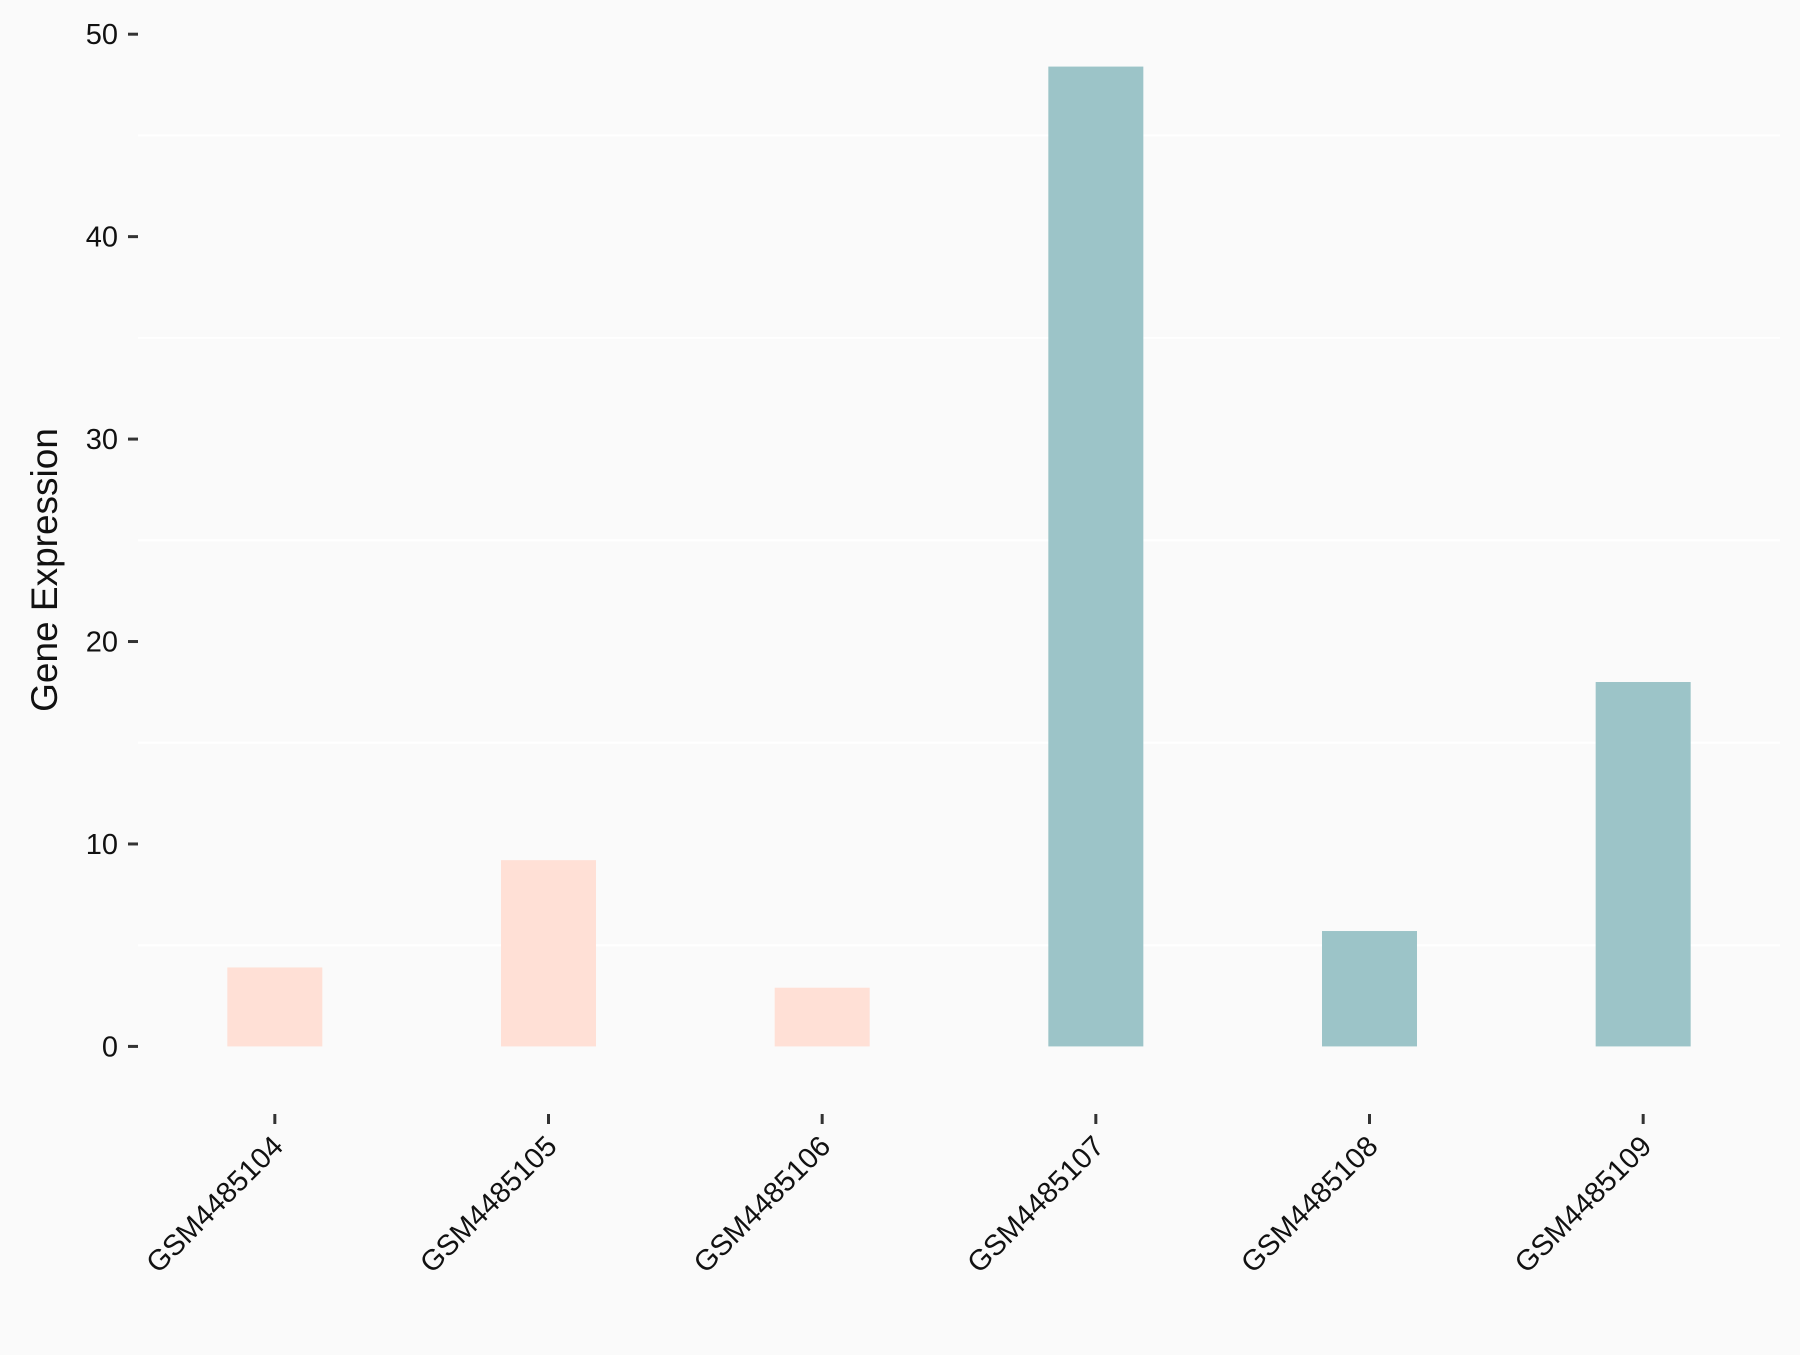 The image size is (1800, 1355). Describe the element at coordinates (102, 440) in the screenshot. I see `y-tick-label: 30` at that location.